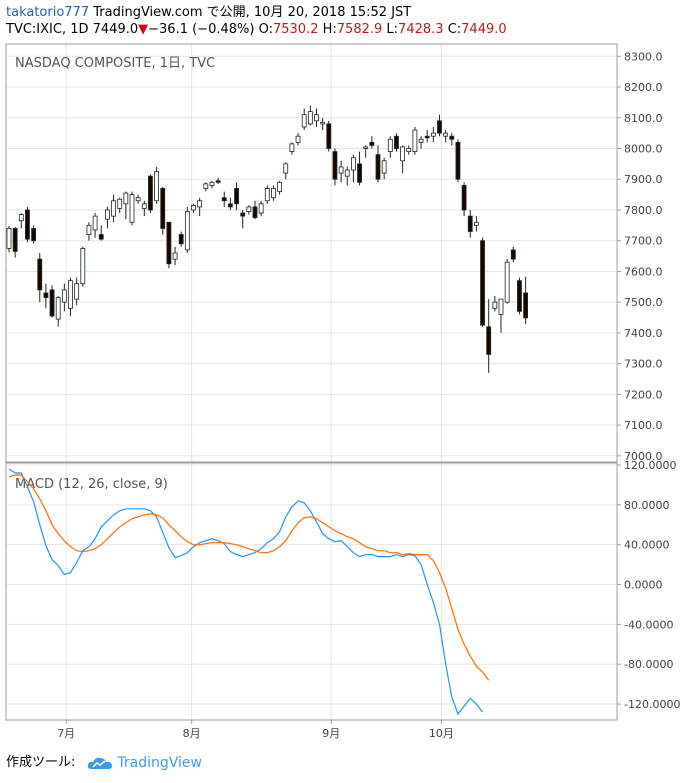 The image size is (691, 783). Describe the element at coordinates (643, 302) in the screenshot. I see `price-tick-label: 7500.0` at that location.